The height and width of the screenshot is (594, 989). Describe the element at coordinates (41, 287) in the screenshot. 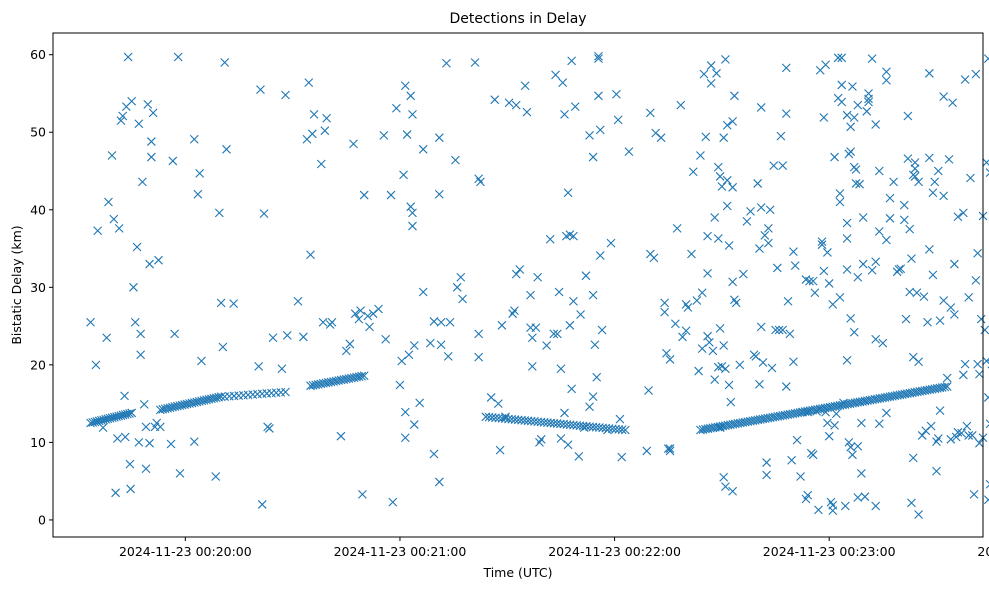

I see `y-axis-ticks: 0 10 20 30 40 50 60` at that location.